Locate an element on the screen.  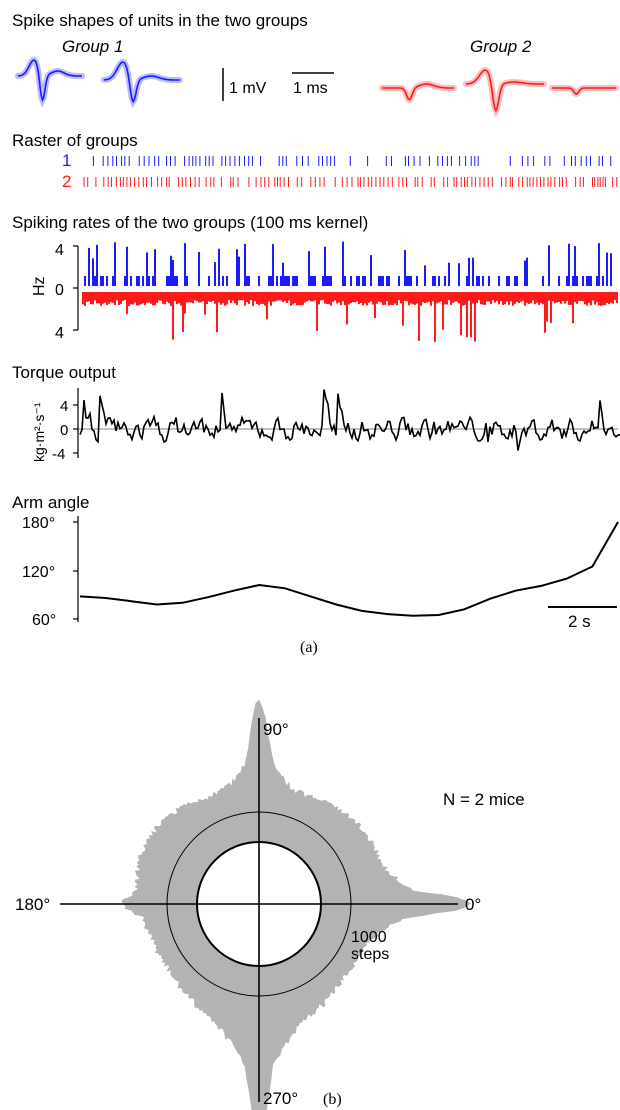
ring-label-unit: steps is located at coordinates (370, 954).